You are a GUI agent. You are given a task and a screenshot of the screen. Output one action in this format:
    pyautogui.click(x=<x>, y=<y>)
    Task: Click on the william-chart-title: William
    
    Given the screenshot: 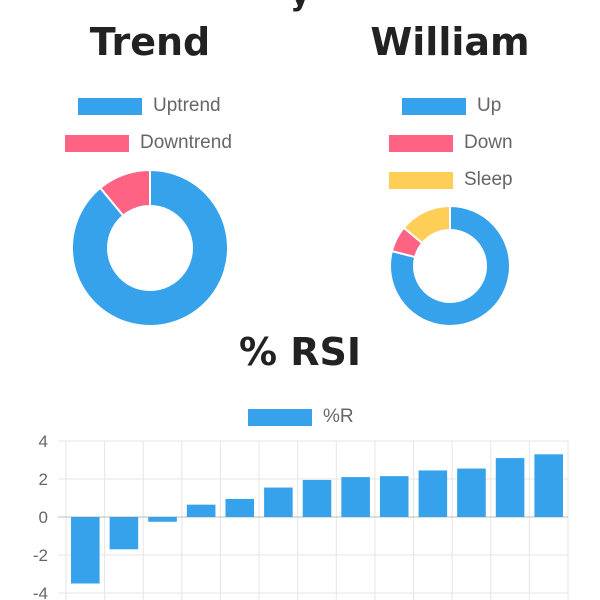 What is the action you would take?
    pyautogui.click(x=450, y=42)
    